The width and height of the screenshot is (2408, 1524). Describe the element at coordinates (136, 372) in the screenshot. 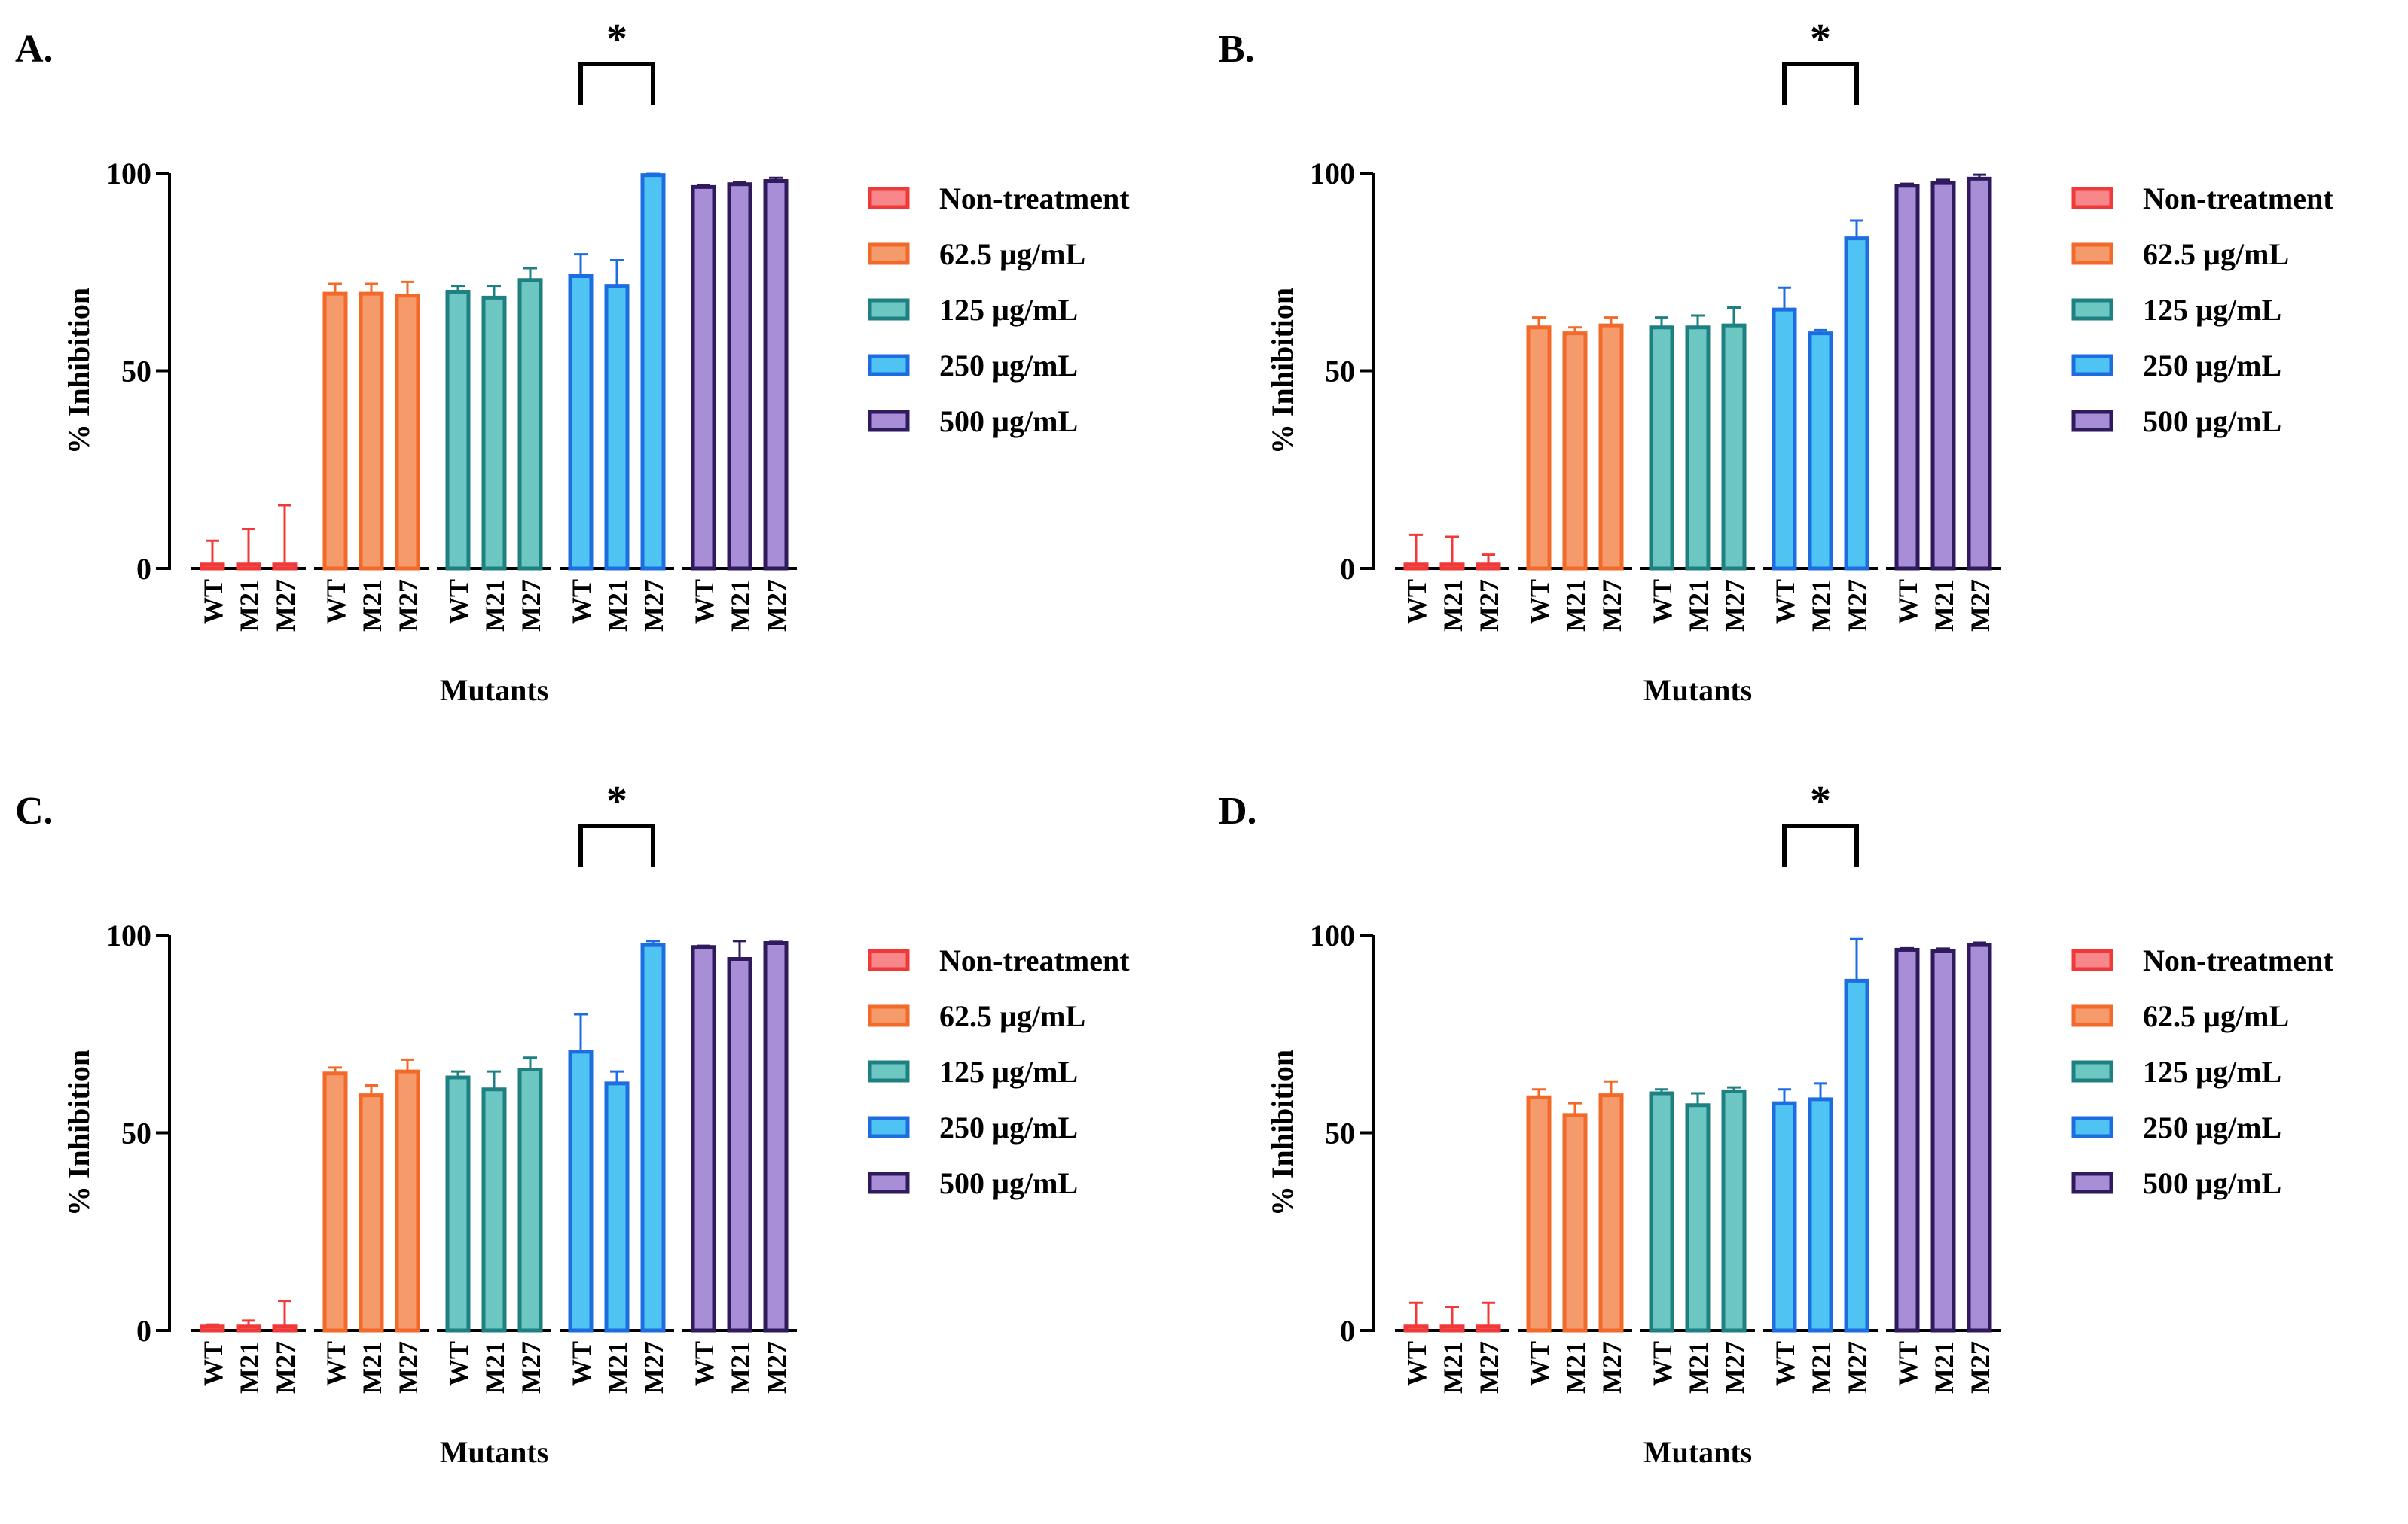

I see `y-tick-label: 50` at that location.